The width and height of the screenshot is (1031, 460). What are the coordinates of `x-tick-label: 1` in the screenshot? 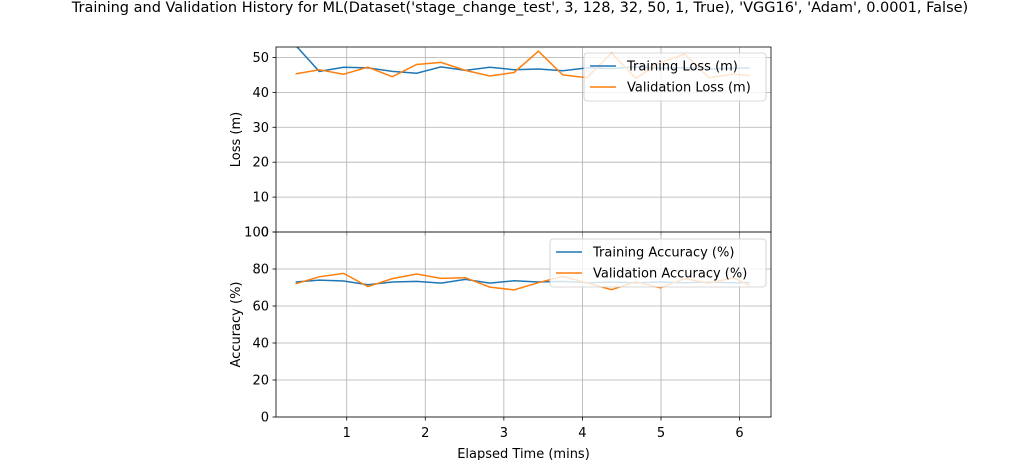 It's located at (347, 433).